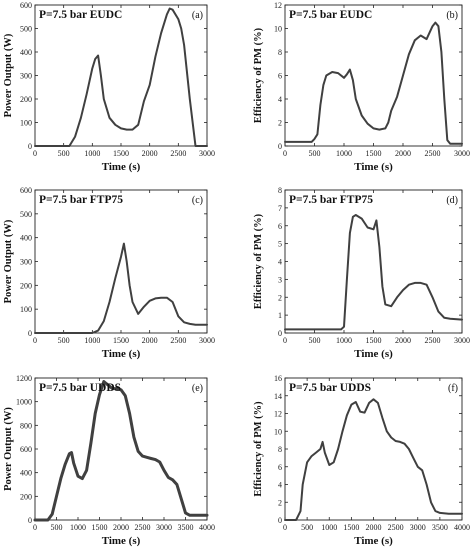  What do you see at coordinates (197, 200) in the screenshot?
I see `panel-label: (c)` at bounding box center [197, 200].